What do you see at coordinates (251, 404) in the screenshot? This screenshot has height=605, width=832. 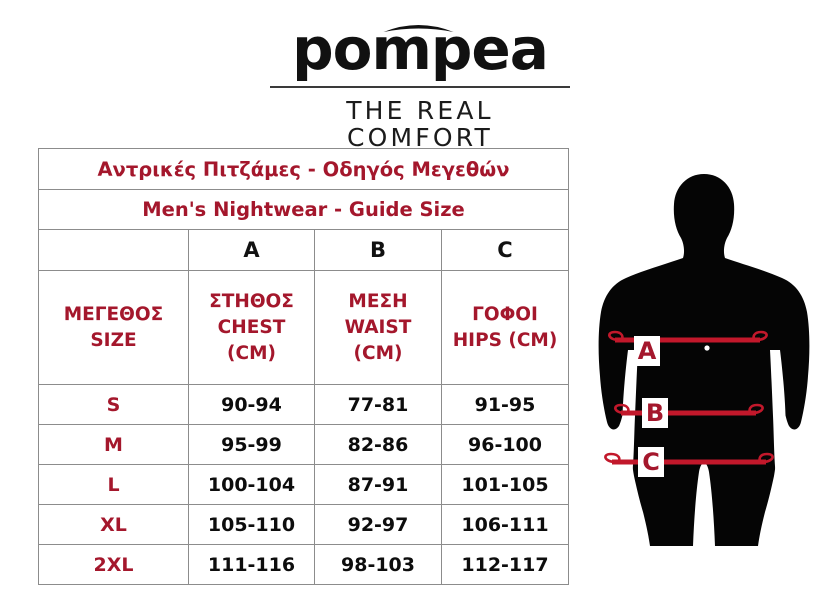 I see `cell-chest: 90-94` at bounding box center [251, 404].